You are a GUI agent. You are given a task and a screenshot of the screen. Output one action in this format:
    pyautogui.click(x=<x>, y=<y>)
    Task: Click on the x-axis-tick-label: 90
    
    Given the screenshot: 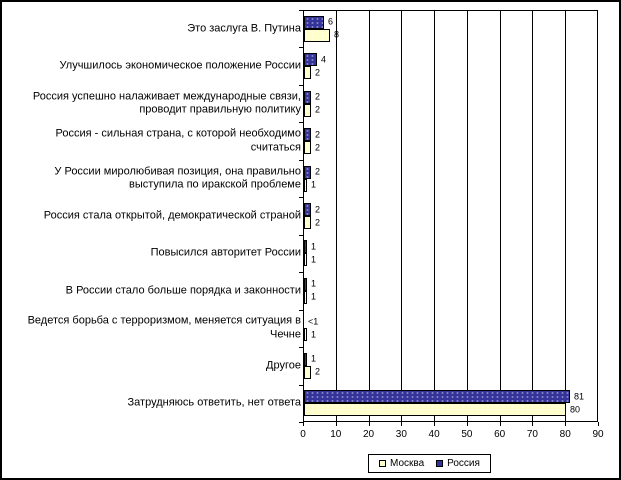 What is the action you would take?
    pyautogui.click(x=598, y=434)
    